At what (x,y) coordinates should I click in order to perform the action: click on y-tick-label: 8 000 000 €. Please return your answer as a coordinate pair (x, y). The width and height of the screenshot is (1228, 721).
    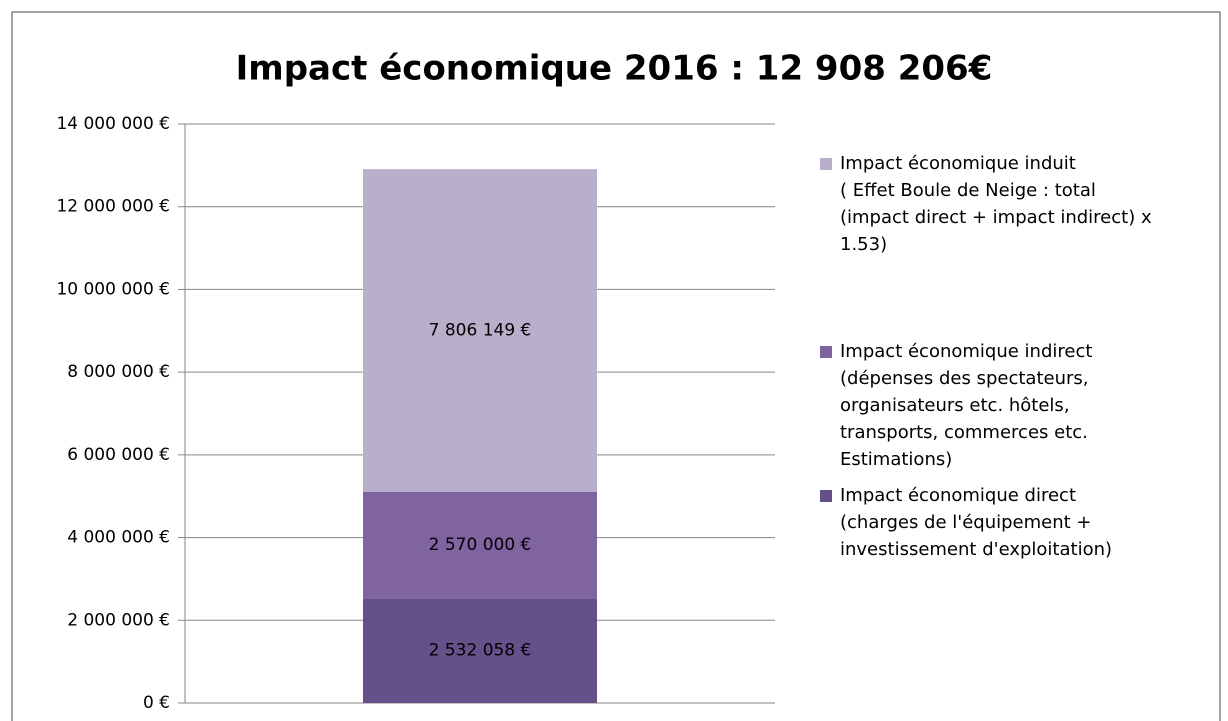
    Looking at the image, I should click on (118, 372).